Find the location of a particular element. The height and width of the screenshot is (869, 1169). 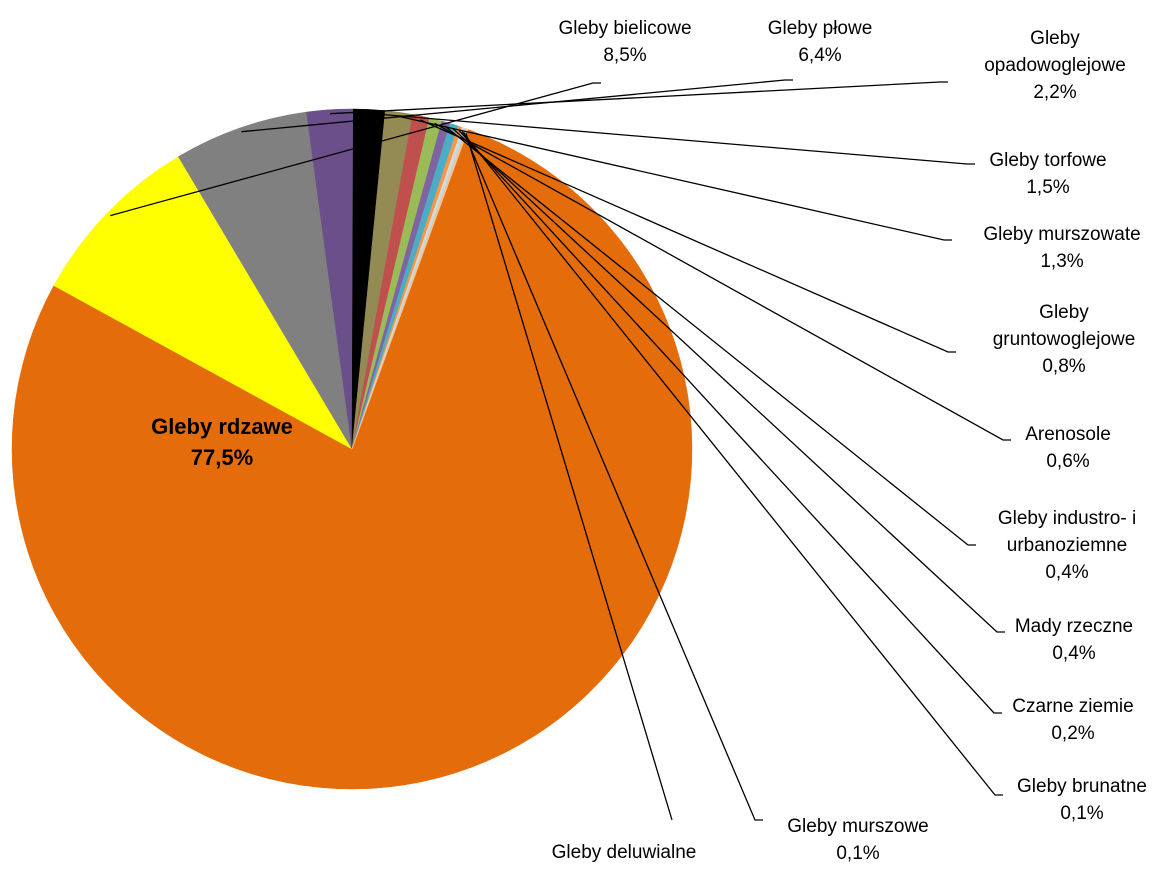

slice-label: Arenosole 0,6% is located at coordinates (1068, 448).